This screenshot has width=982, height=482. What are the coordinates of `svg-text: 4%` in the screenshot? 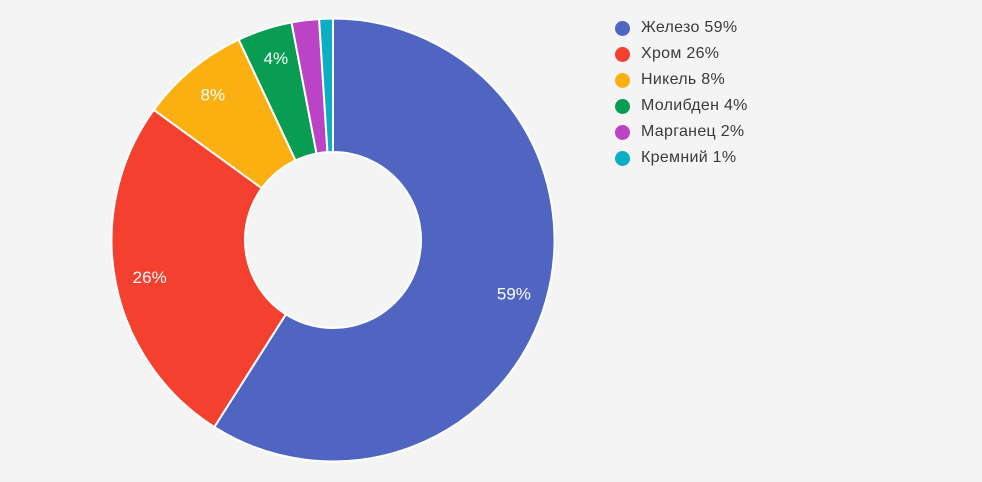 It's located at (276, 58).